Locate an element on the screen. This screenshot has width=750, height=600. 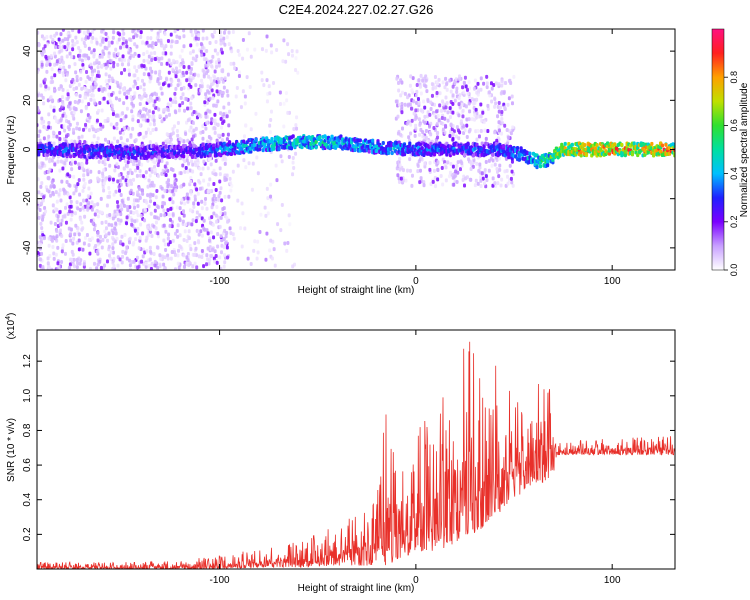
x-tick-label: 100 is located at coordinates (612, 281).